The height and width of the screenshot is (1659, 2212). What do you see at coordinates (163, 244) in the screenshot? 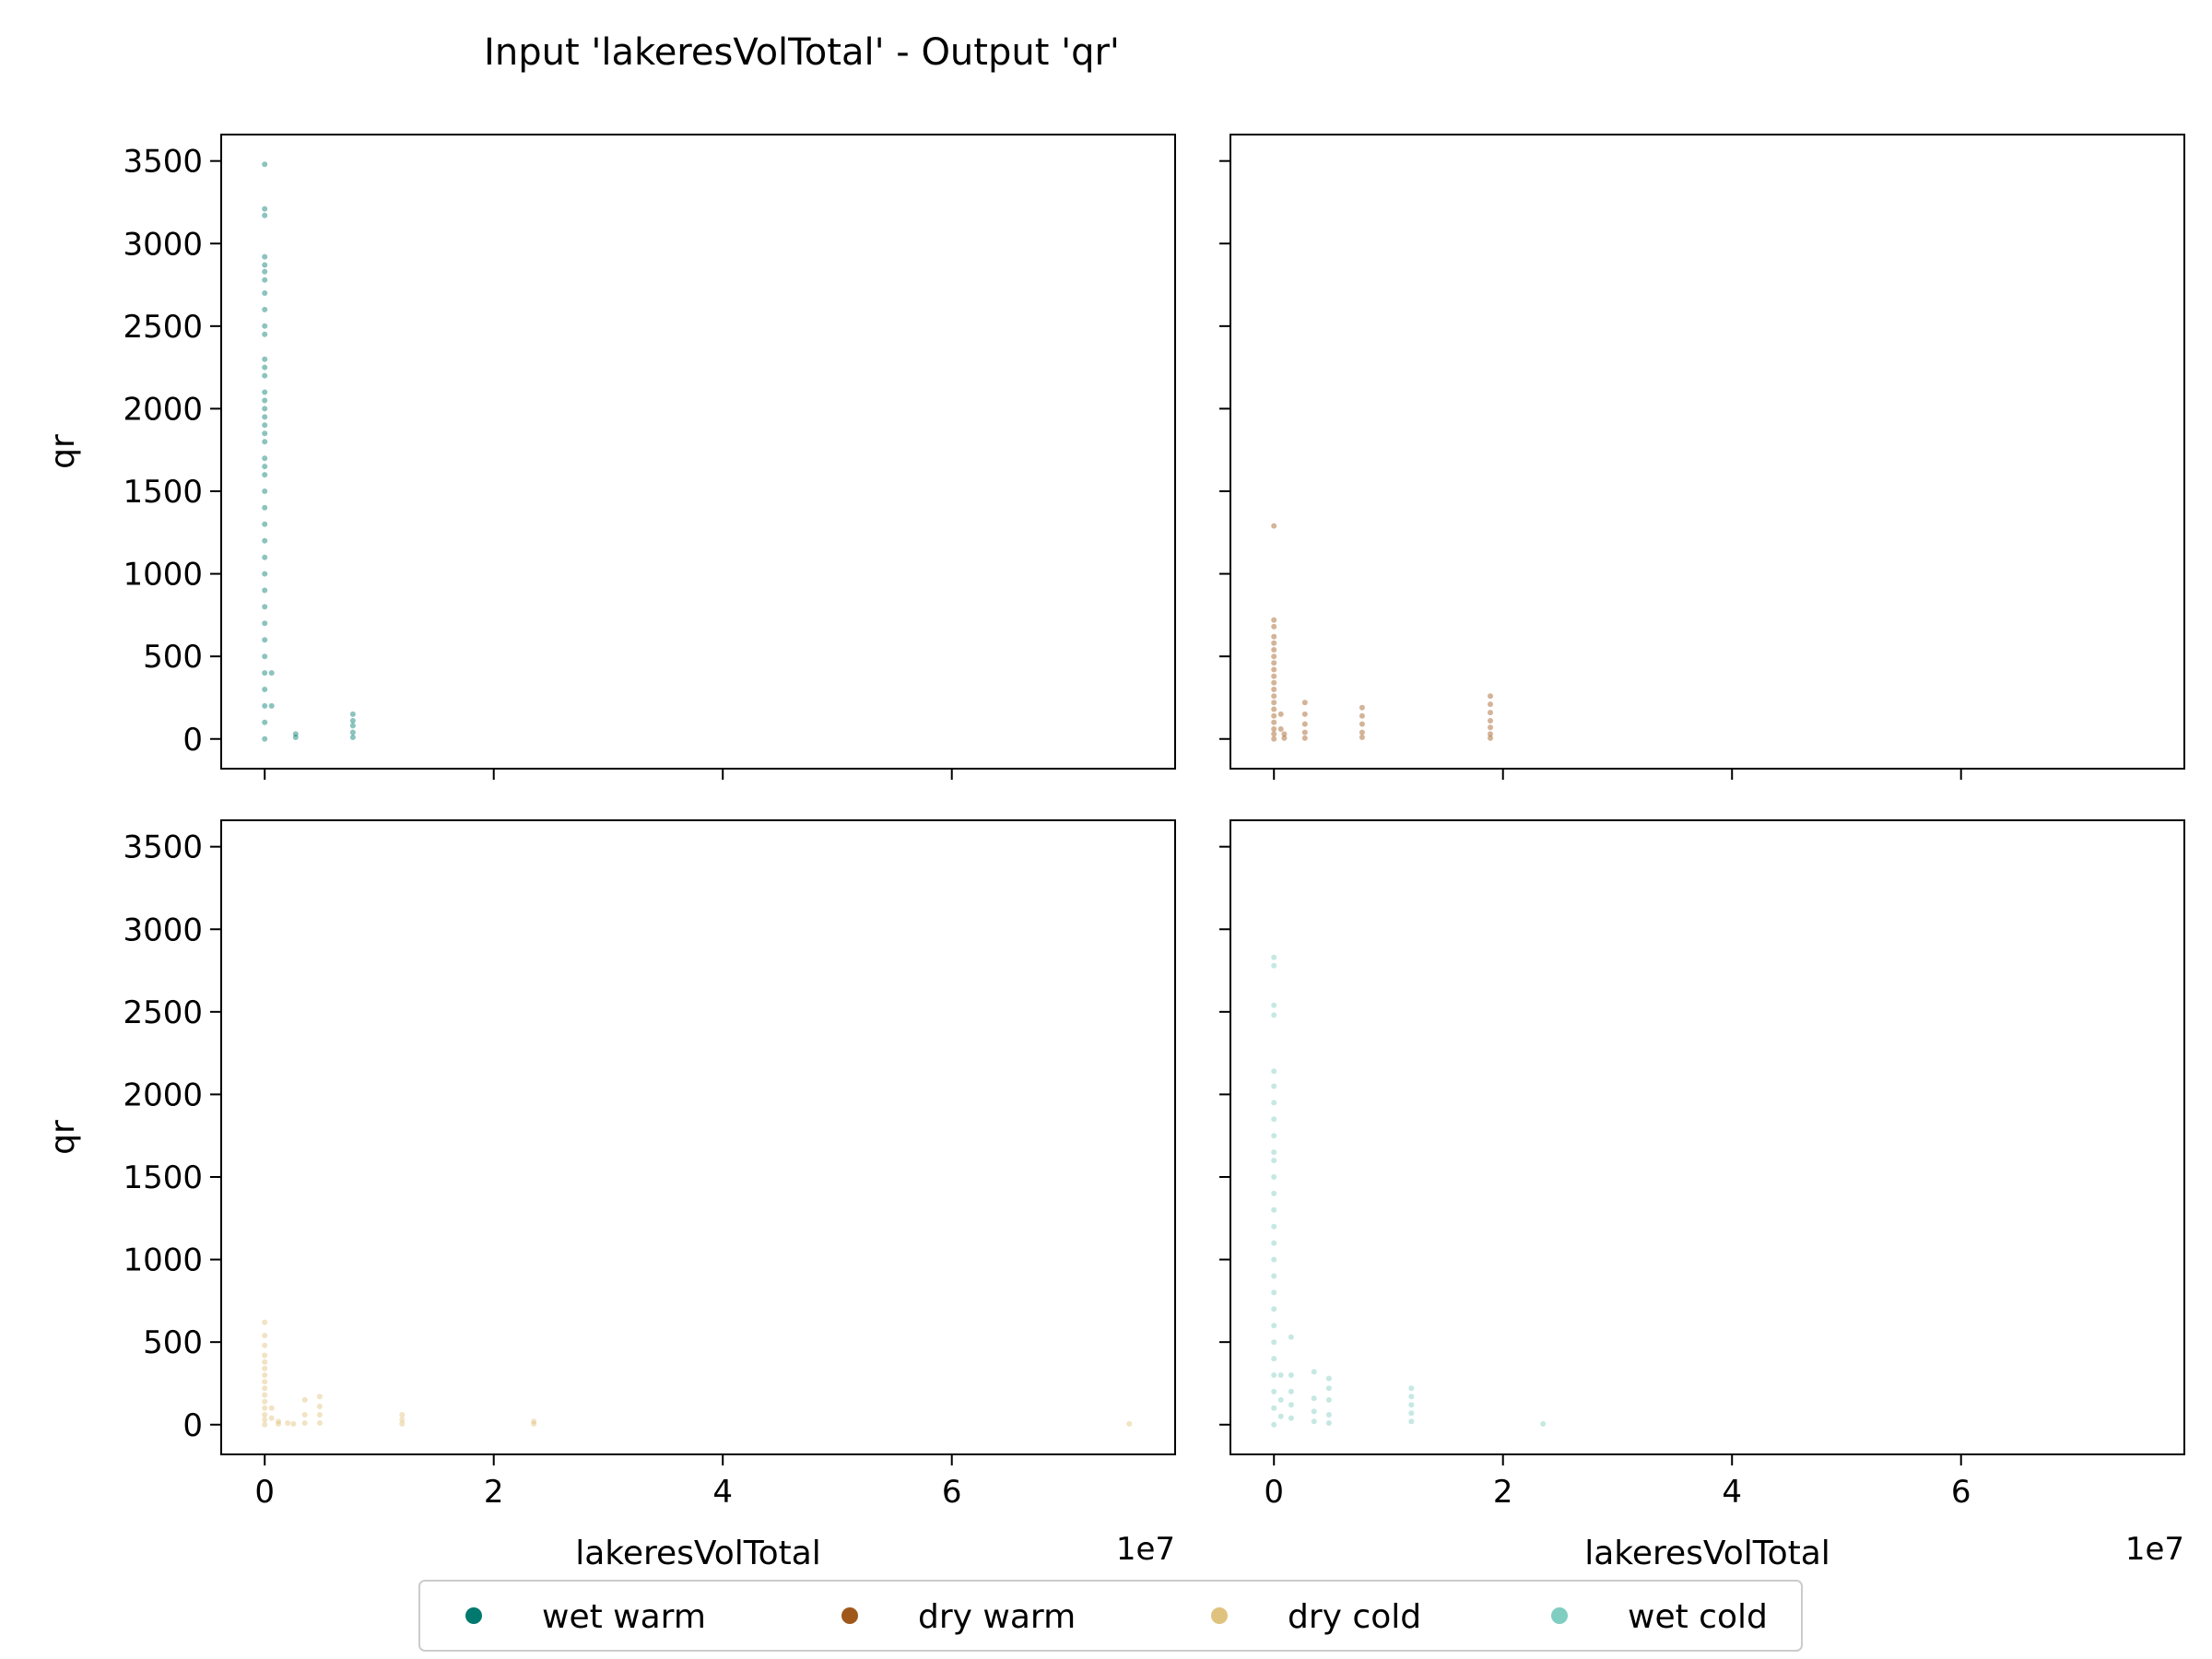
I see `y-tick-label: 3000` at bounding box center [163, 244].